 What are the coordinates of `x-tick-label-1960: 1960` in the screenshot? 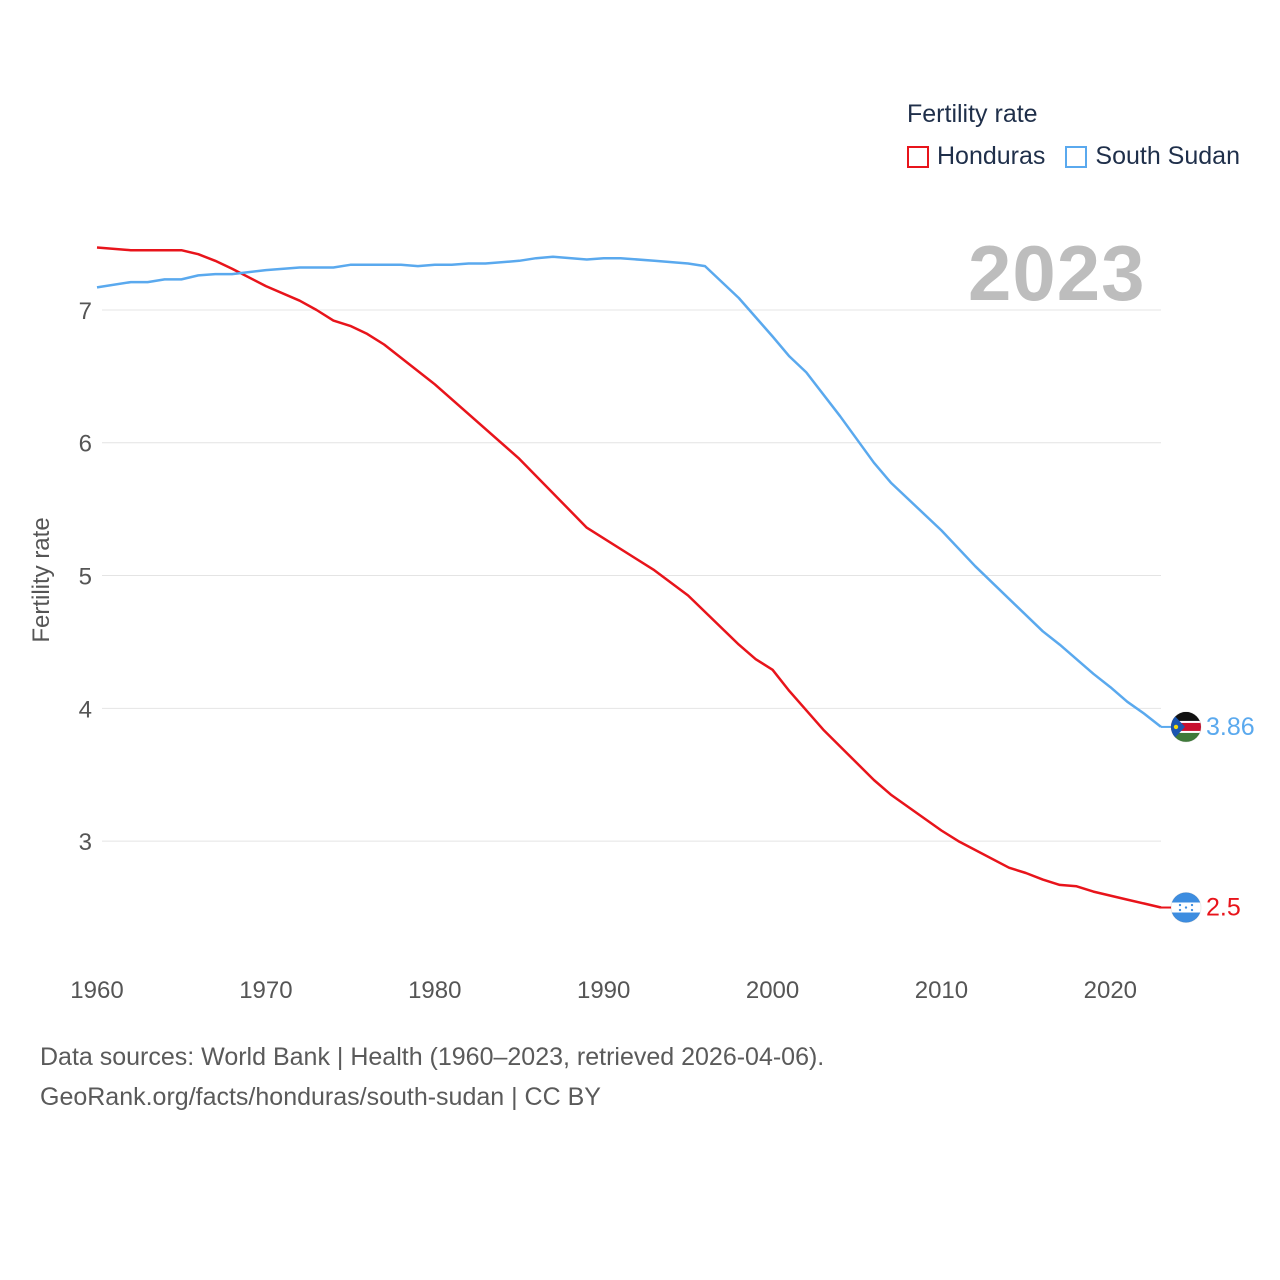 It's located at (96, 990).